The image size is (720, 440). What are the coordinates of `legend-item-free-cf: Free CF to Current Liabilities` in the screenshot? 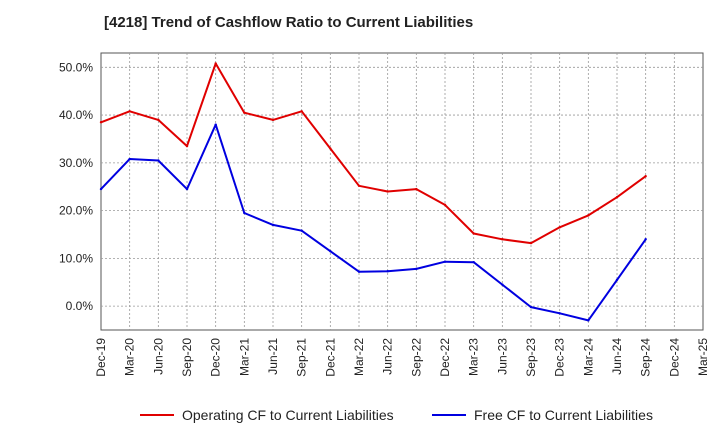 It's located at (542, 415).